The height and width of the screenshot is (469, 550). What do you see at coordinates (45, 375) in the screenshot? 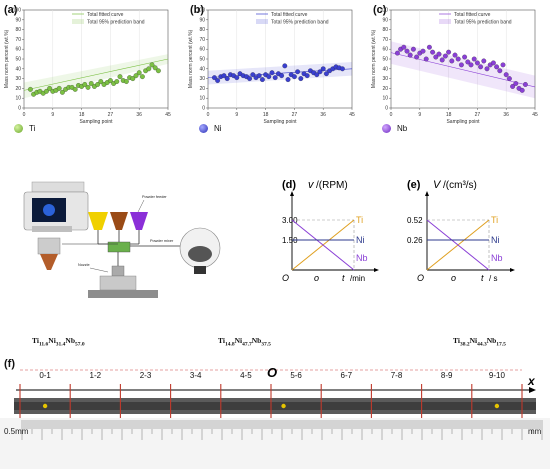
I see `segment-label: 0-1` at bounding box center [45, 375].